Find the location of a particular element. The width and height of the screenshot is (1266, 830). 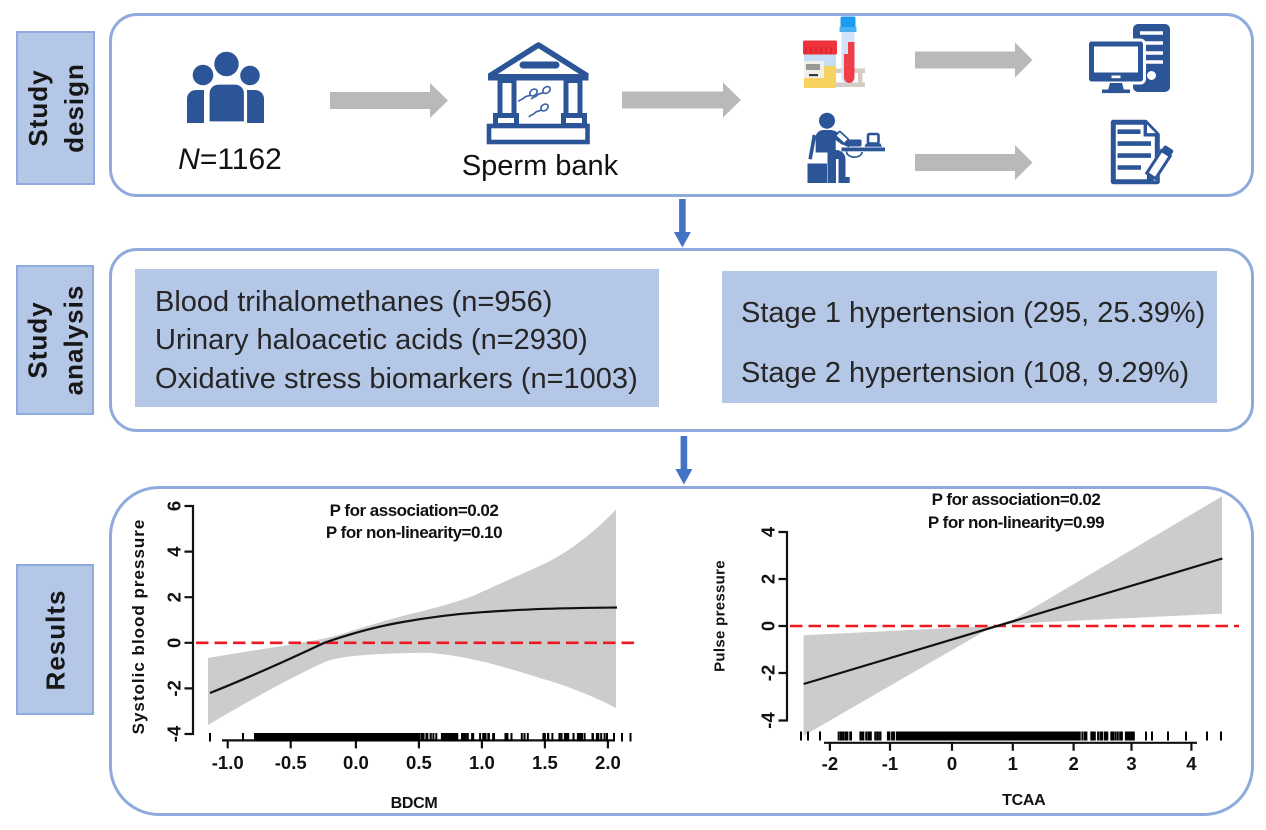

svg-text: -1 is located at coordinates (890, 763).